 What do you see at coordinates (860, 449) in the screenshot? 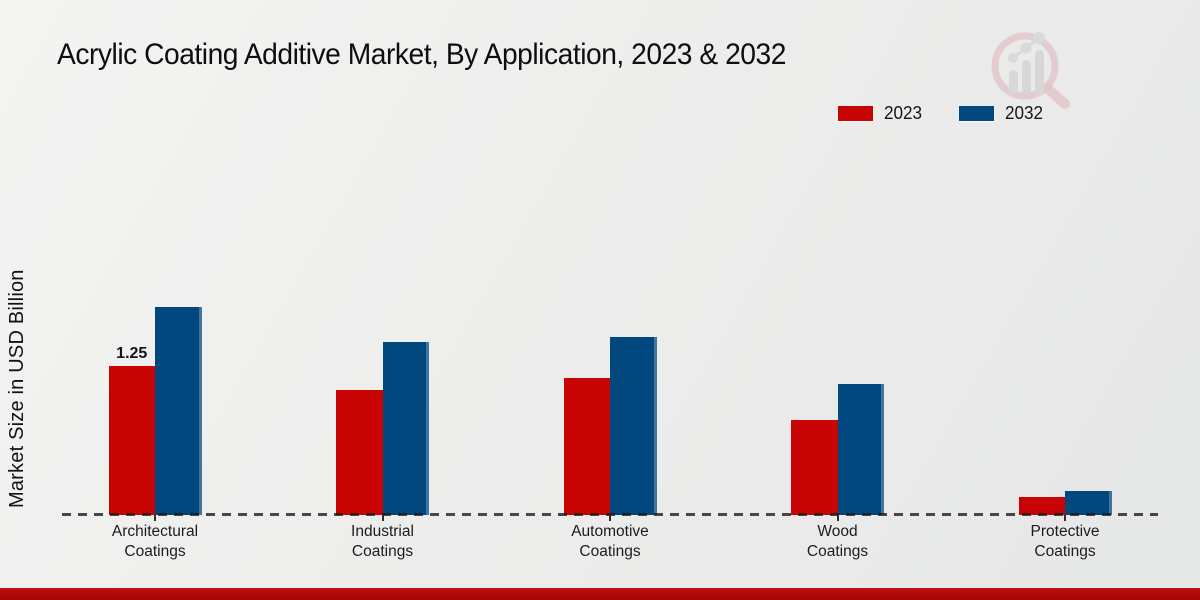
I see `bar-2032-wood-coatings` at bounding box center [860, 449].